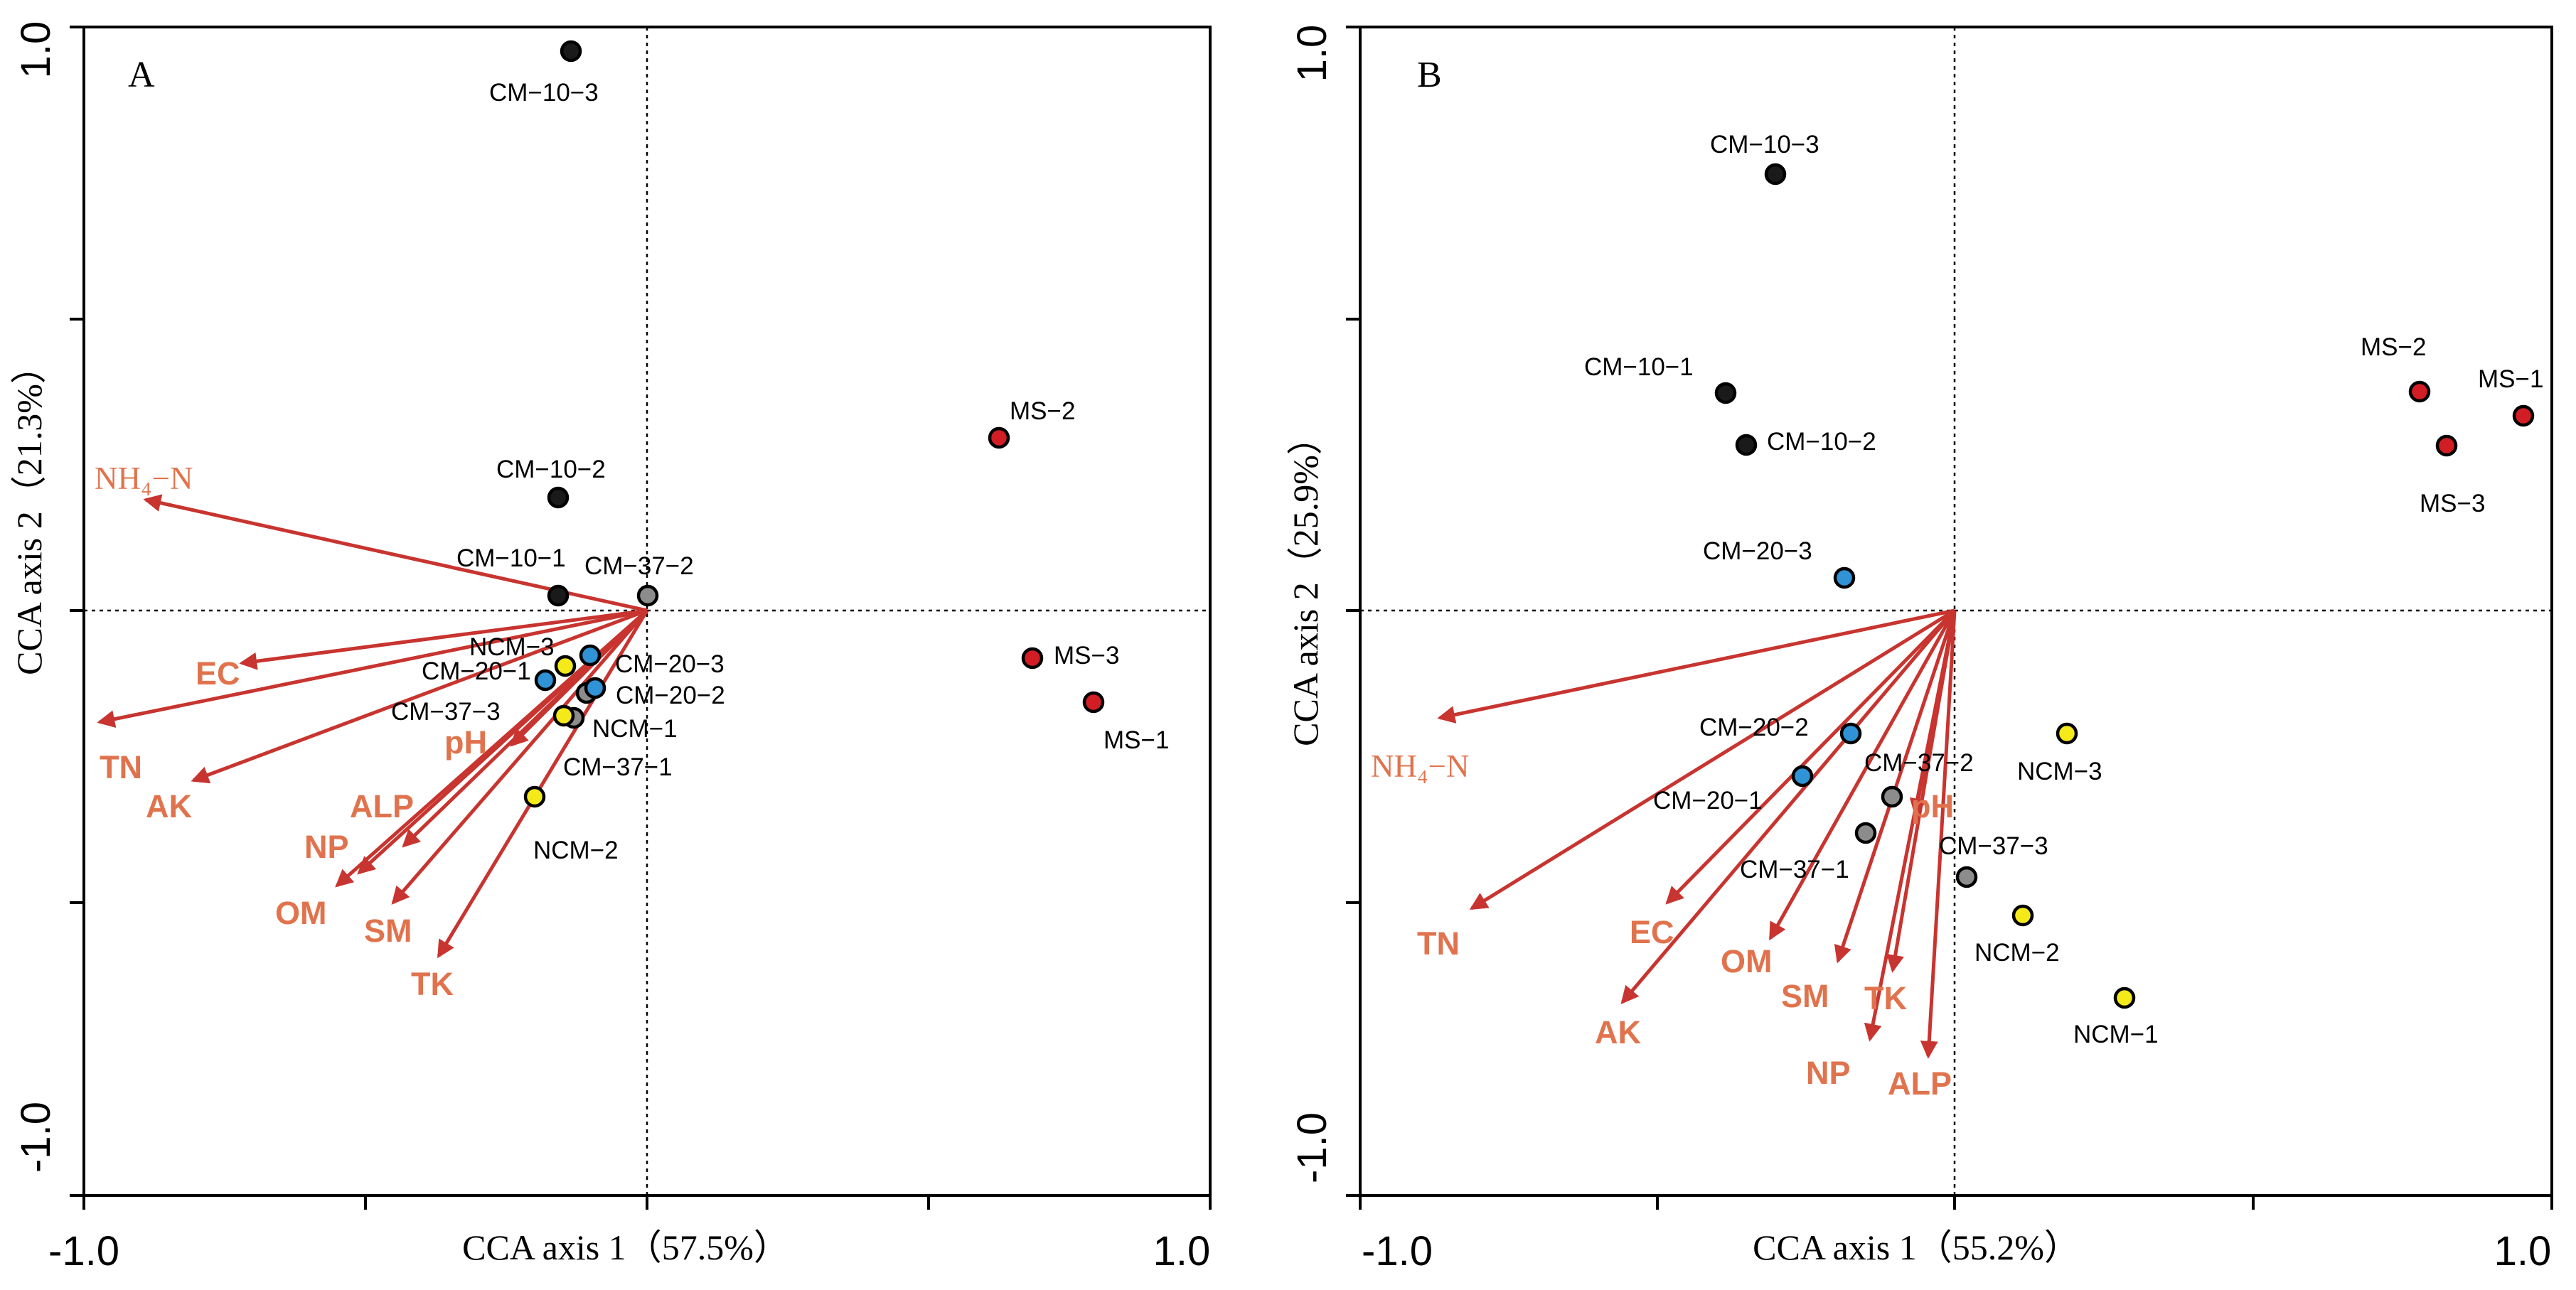 This screenshot has height=1290, width=2576. Describe the element at coordinates (218, 673) in the screenshot. I see `env-label-ec: EC` at that location.